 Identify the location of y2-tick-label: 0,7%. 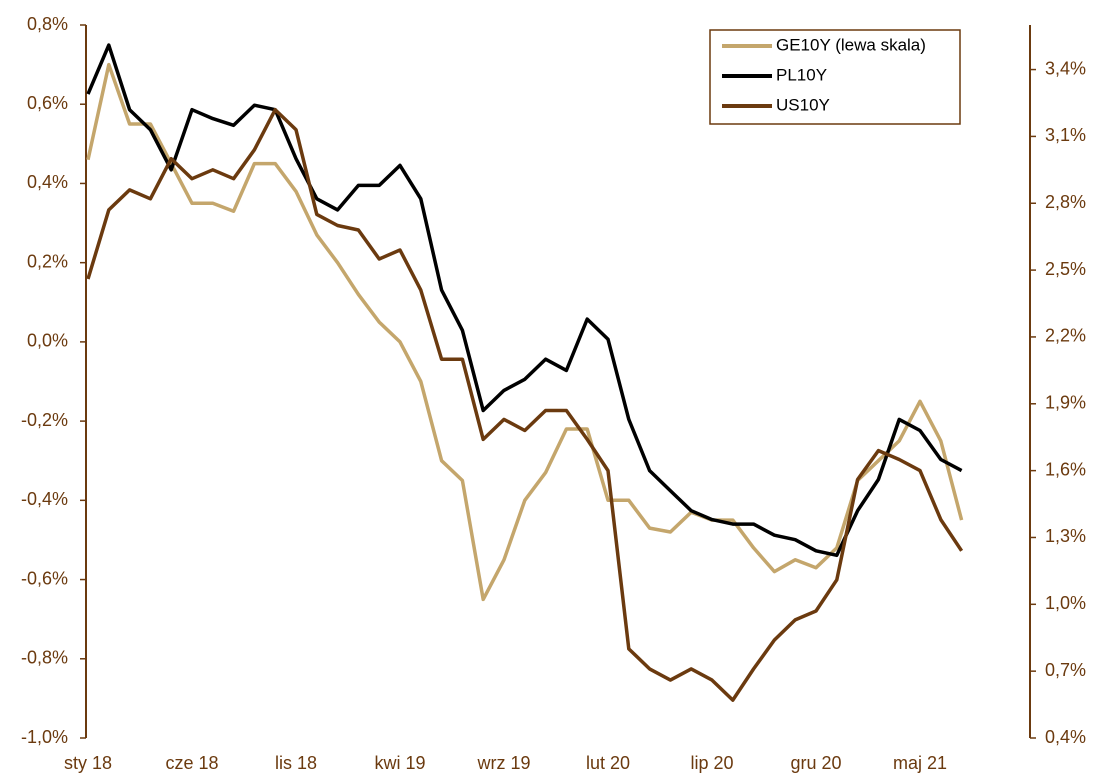
(1065, 670).